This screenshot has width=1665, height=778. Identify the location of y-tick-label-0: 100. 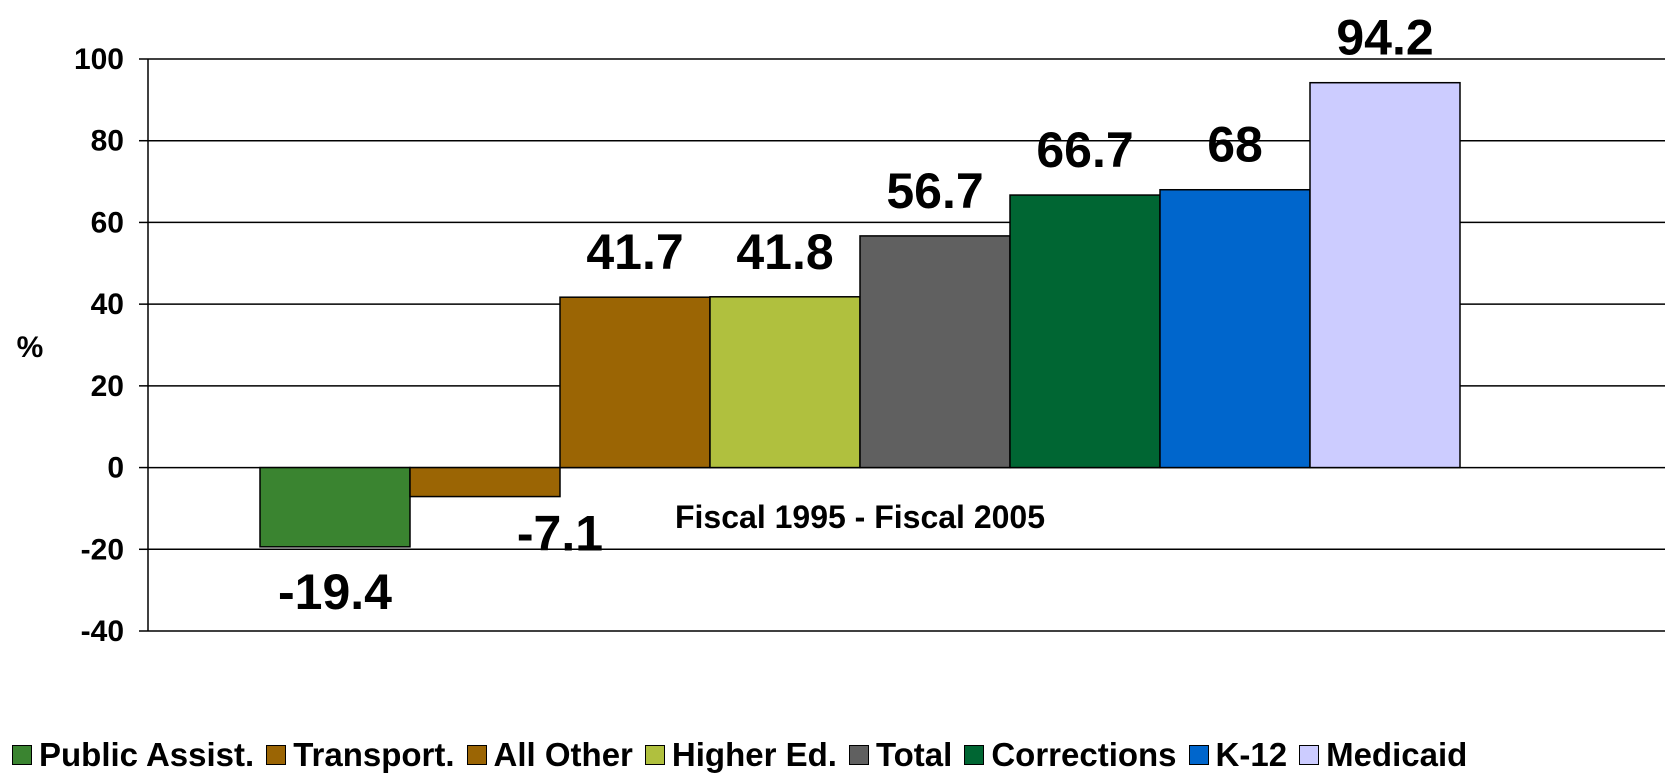
(99, 59).